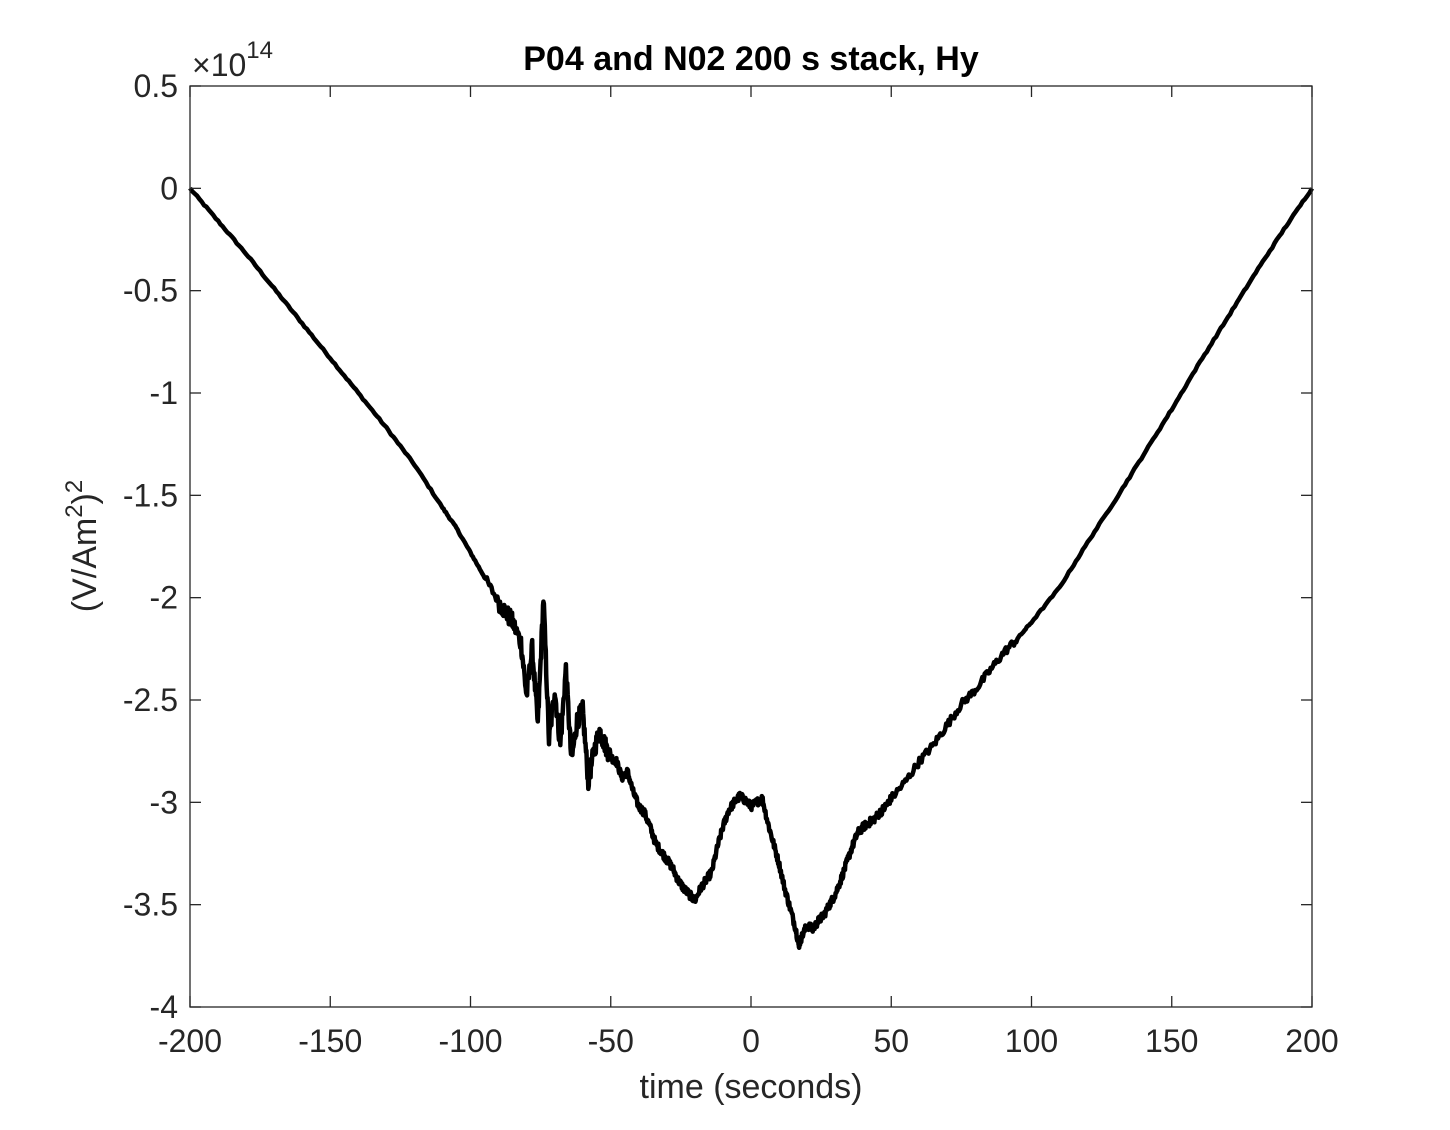 Image resolution: width=1450 pixels, height=1130 pixels. What do you see at coordinates (190, 1041) in the screenshot?
I see `x-tick-label: -200` at bounding box center [190, 1041].